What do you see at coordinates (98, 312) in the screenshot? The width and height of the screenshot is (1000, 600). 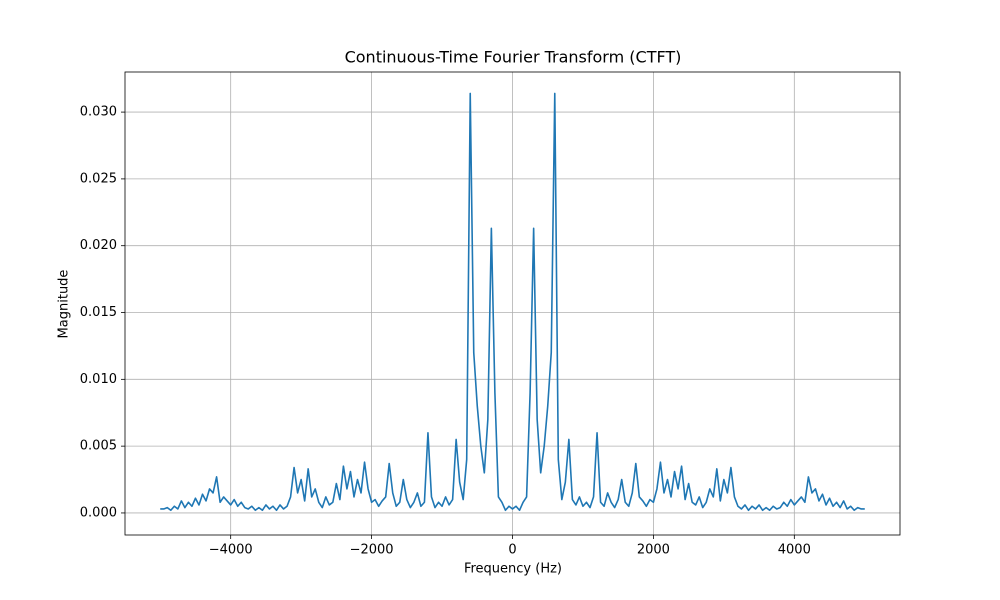 I see `y-tick-label: 0.015` at bounding box center [98, 312].